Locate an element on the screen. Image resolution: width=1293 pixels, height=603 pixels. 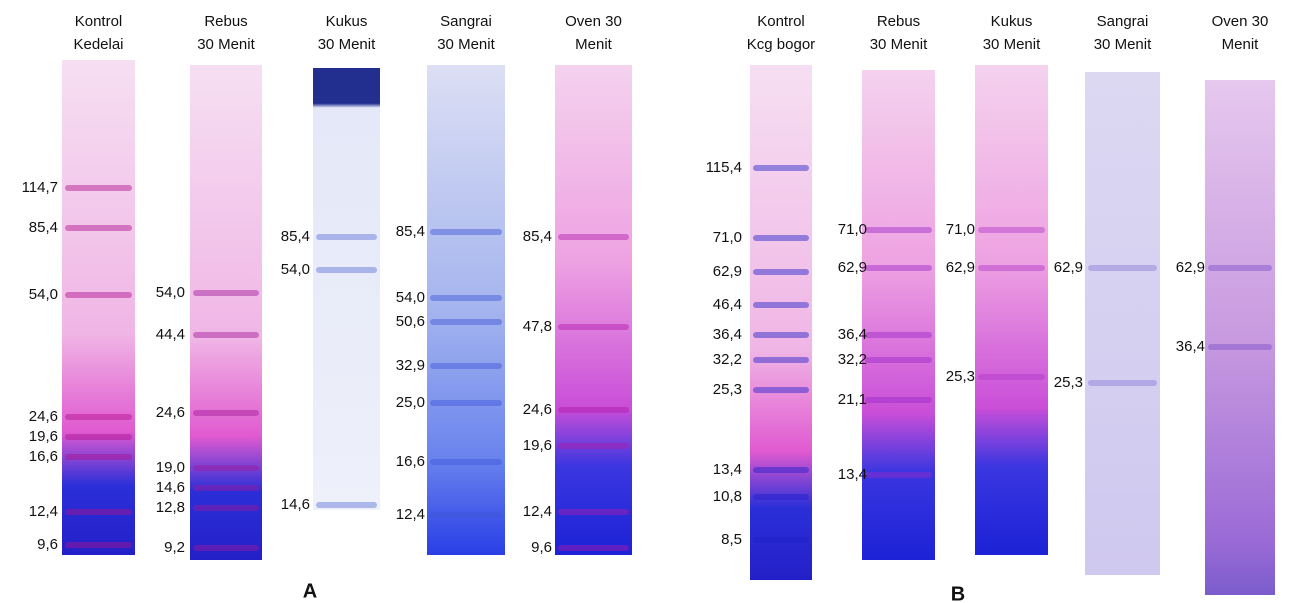
lane-header: Sangrai is located at coordinates (1123, 21).